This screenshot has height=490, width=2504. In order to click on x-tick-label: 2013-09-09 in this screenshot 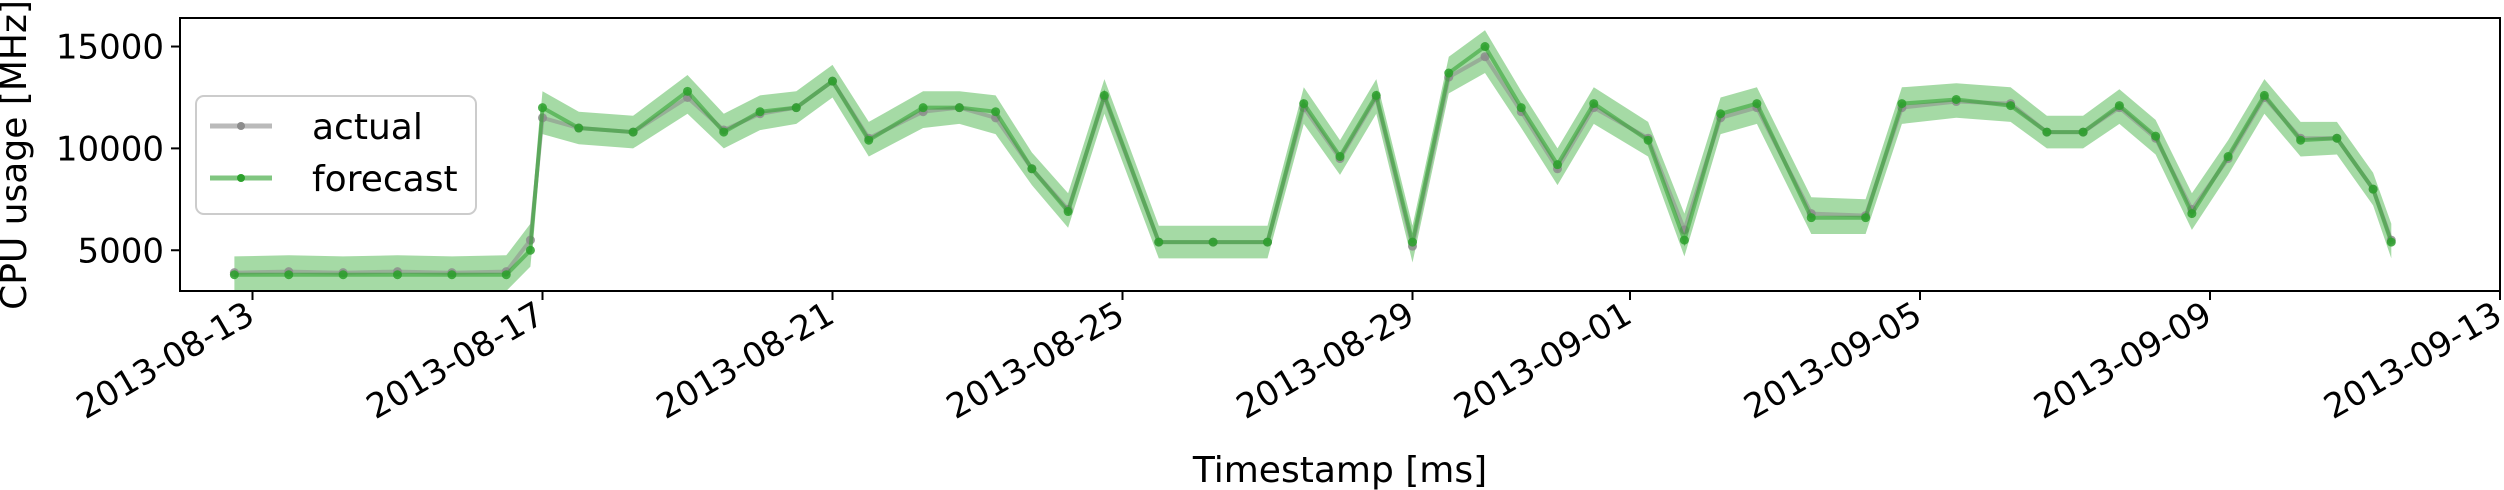, I will do `click(2122, 360)`.